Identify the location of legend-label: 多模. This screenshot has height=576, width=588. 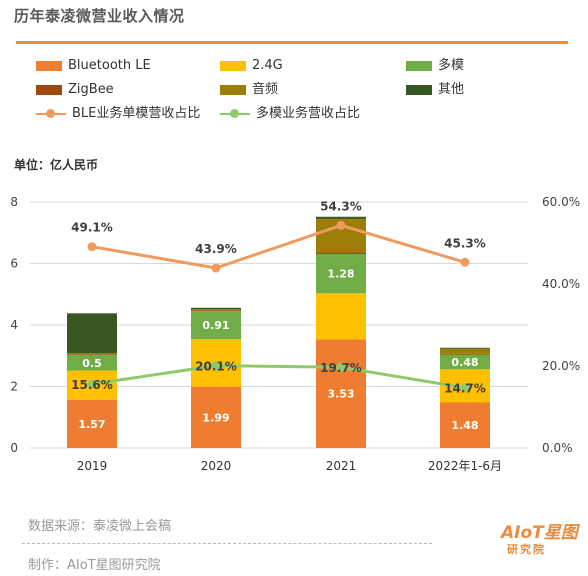
(451, 65).